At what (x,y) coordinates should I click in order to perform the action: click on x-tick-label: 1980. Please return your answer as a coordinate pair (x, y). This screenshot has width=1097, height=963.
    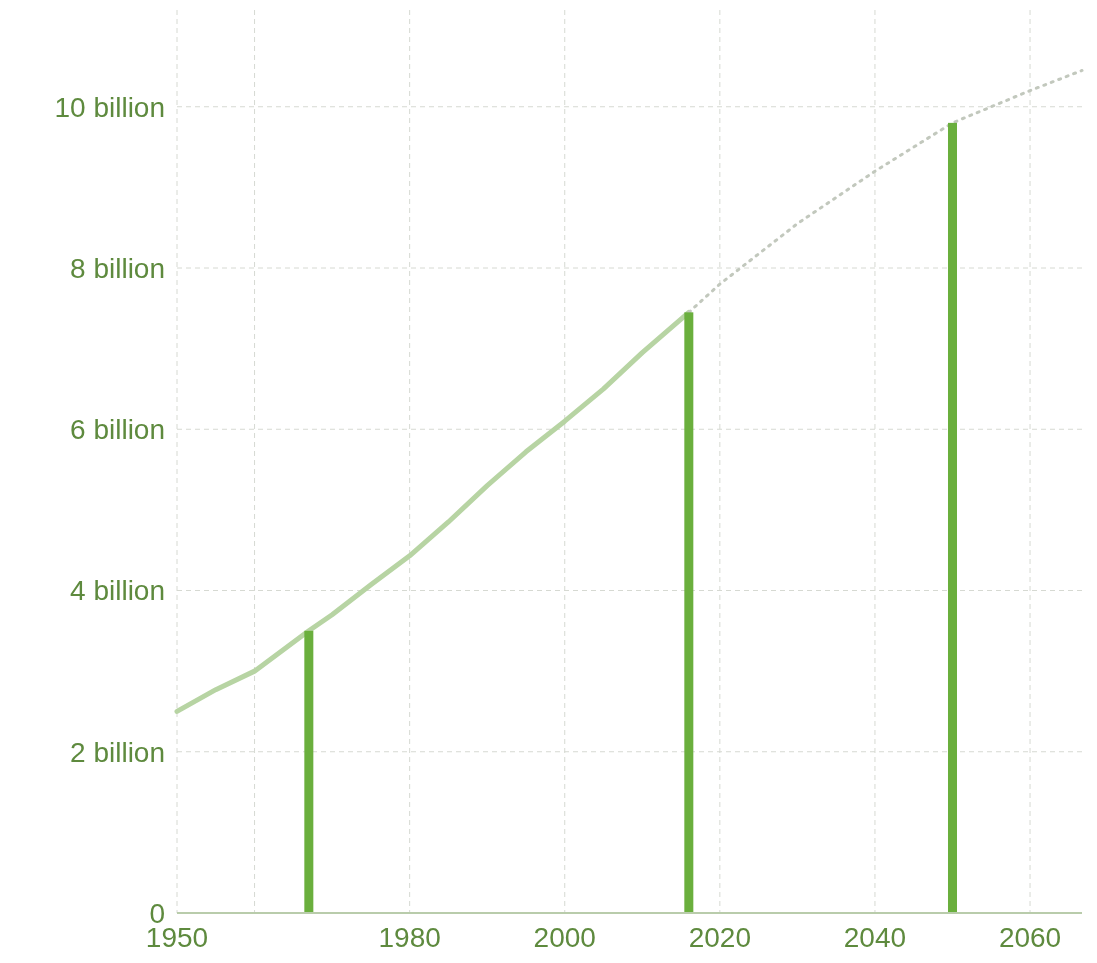
    Looking at the image, I should click on (409, 937).